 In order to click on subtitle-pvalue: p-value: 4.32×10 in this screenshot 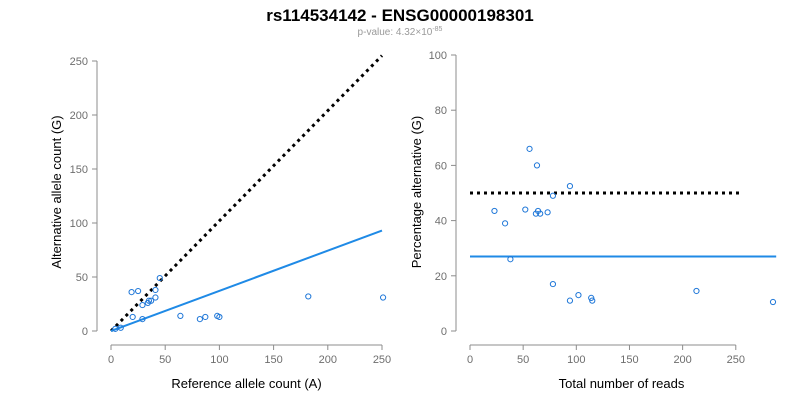, I will do `click(395, 32)`.